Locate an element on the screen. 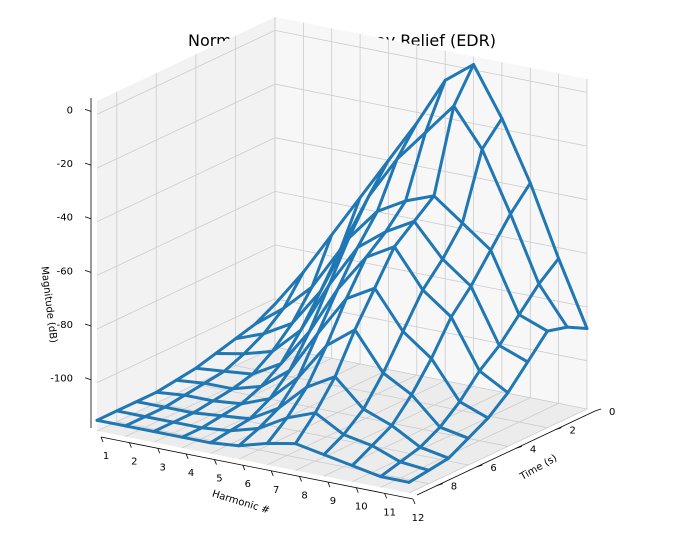 Image resolution: width=683 pixels, height=558 pixels. harmonic-tick-label: 5 is located at coordinates (219, 479).